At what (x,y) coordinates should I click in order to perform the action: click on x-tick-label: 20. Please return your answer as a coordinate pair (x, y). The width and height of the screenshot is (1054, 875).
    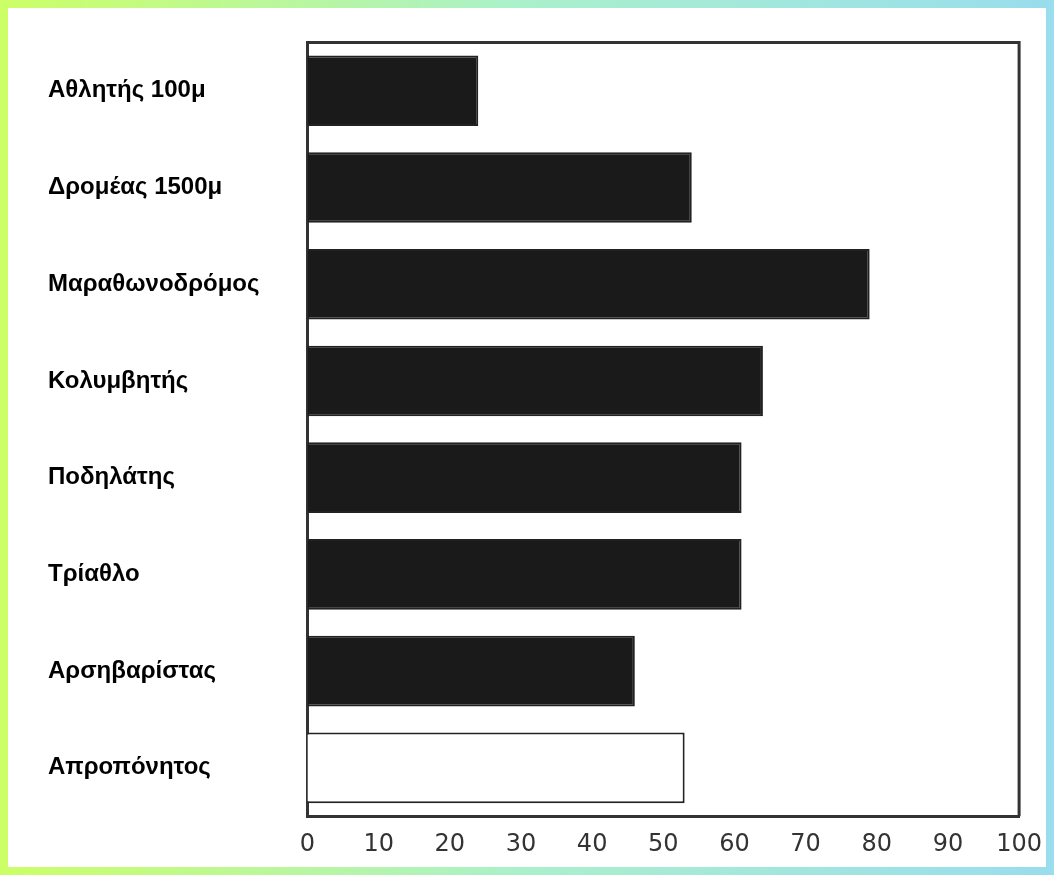
    Looking at the image, I should click on (450, 842).